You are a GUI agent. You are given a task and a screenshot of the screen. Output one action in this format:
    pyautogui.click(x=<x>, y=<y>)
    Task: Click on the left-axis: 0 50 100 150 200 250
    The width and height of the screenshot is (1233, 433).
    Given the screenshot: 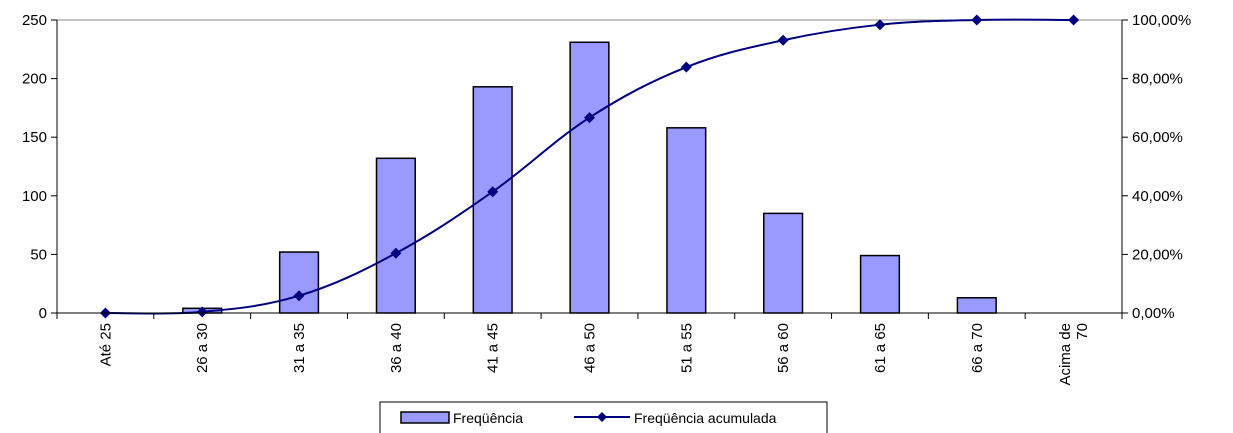 What is the action you would take?
    pyautogui.click(x=40, y=167)
    